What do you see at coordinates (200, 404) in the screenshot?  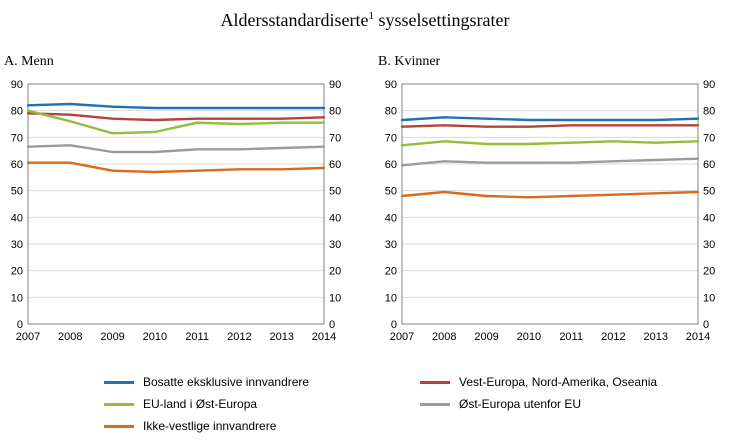 I see `legend-label: EU-land i Øst-Europa` at bounding box center [200, 404].